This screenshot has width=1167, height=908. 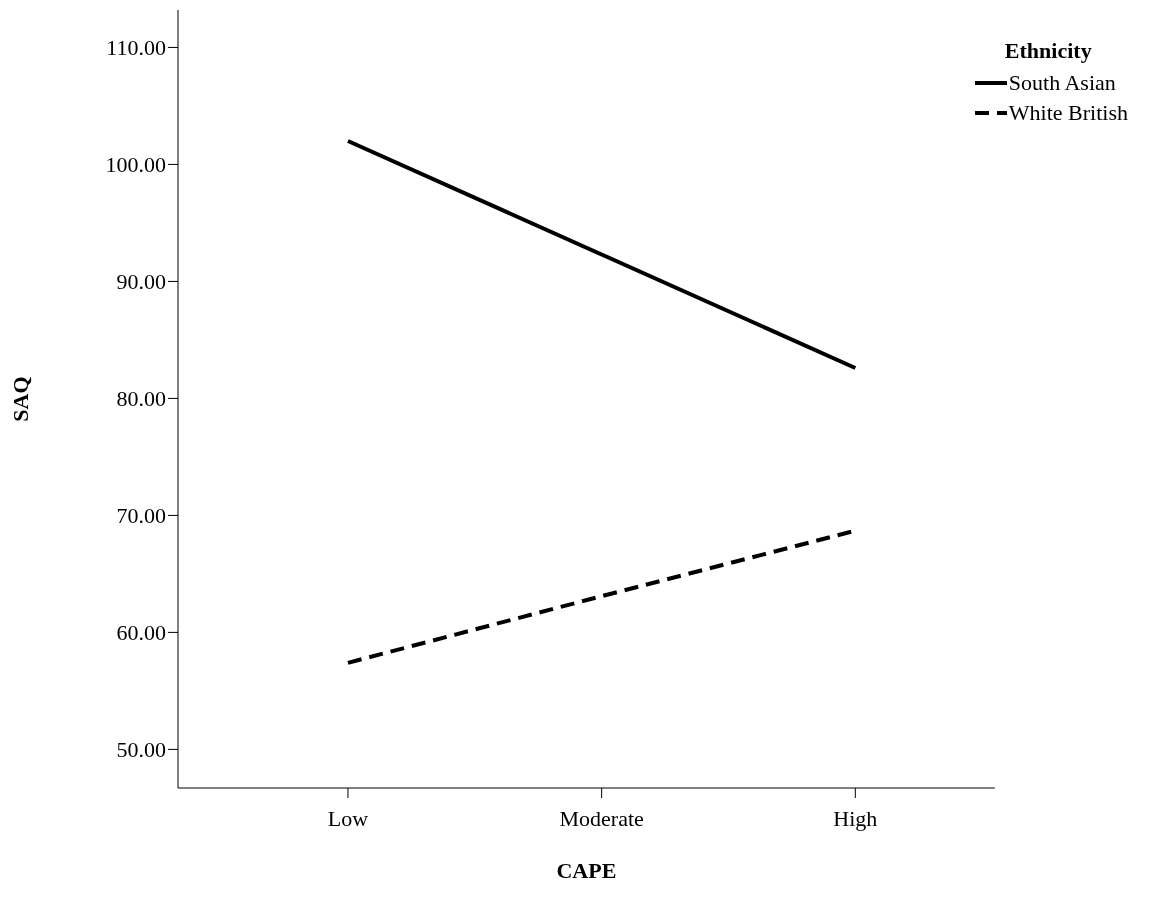 What do you see at coordinates (601, 818) in the screenshot?
I see `x-tick-label: Moderate` at bounding box center [601, 818].